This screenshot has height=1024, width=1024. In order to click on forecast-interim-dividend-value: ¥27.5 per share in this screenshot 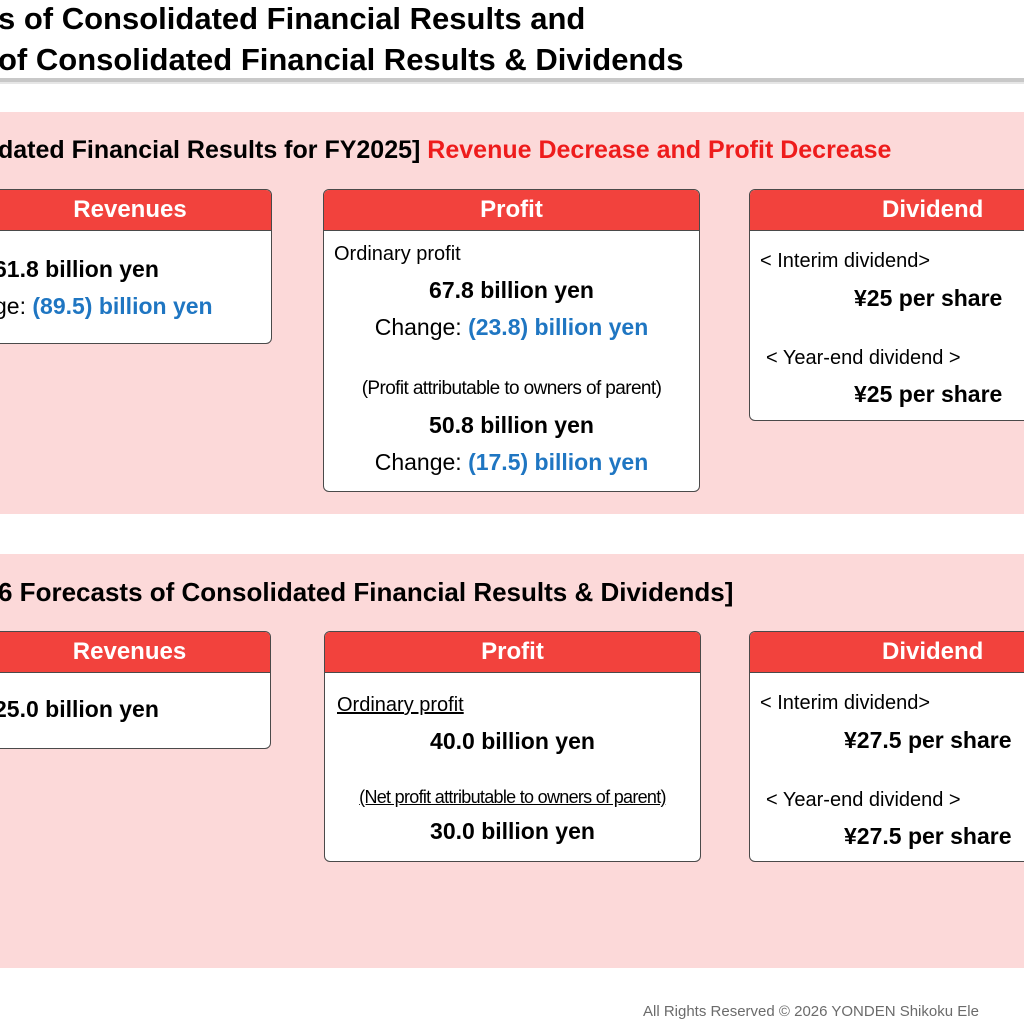, I will do `click(928, 740)`.